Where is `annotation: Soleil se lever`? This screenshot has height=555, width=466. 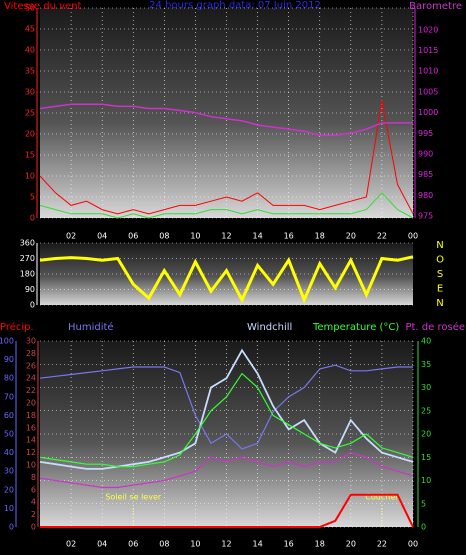 annotation: Soleil se lever is located at coordinates (133, 497).